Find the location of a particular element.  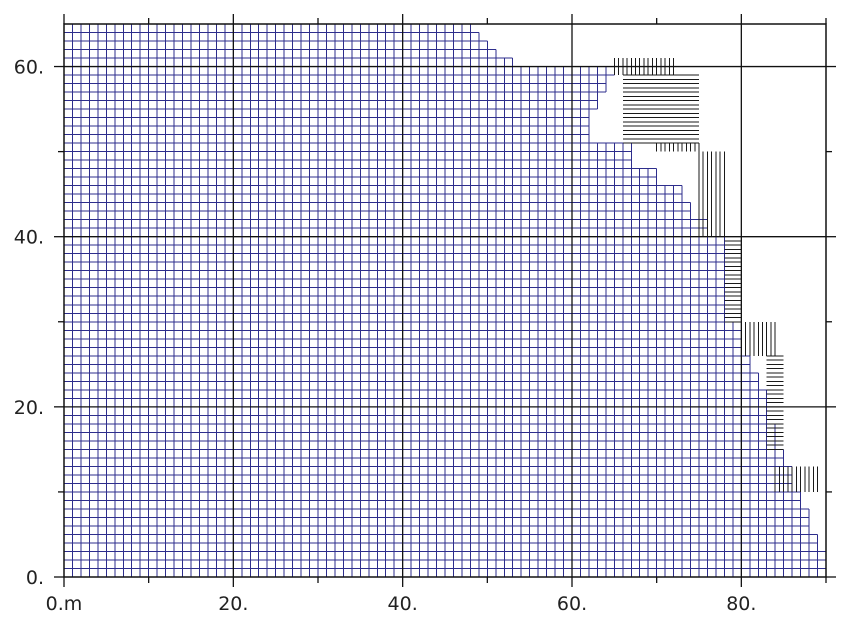

y-tick-label-1: 20. is located at coordinates (29, 408).